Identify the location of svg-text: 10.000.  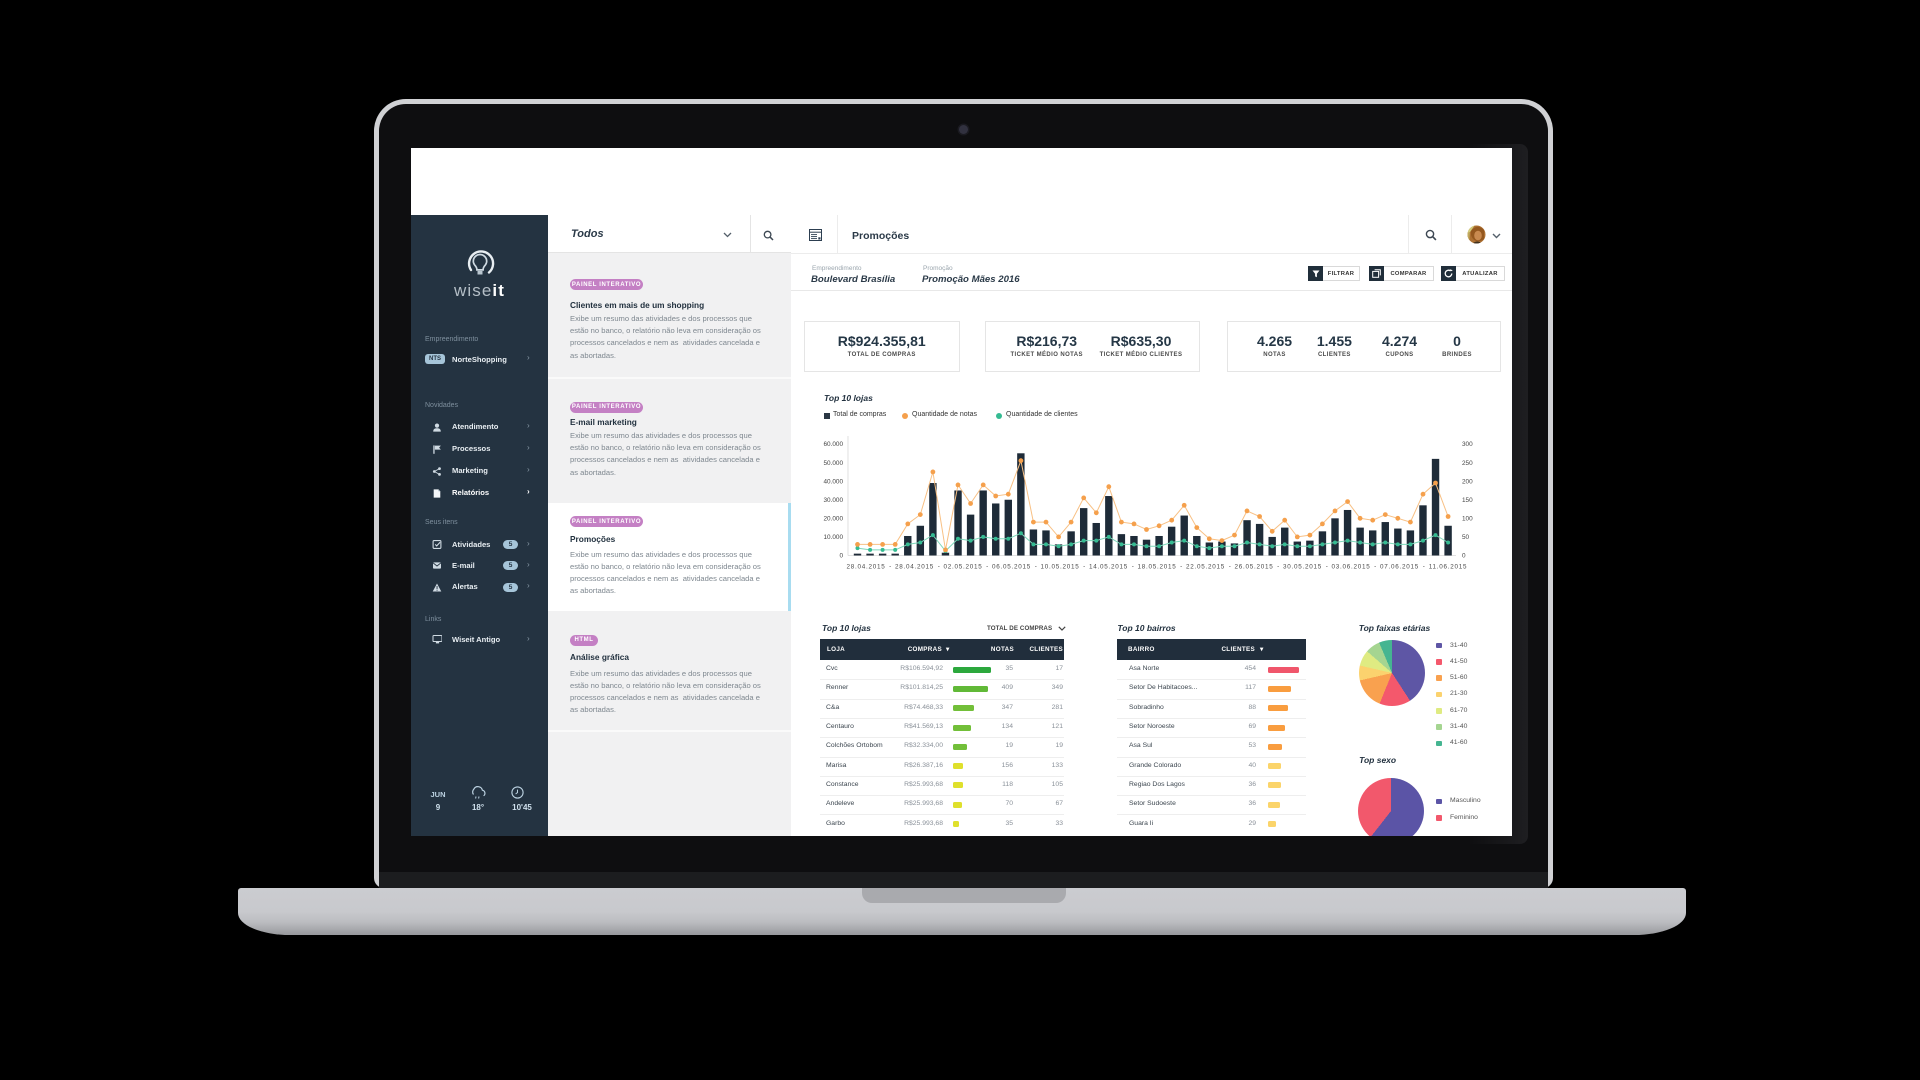
(833, 537).